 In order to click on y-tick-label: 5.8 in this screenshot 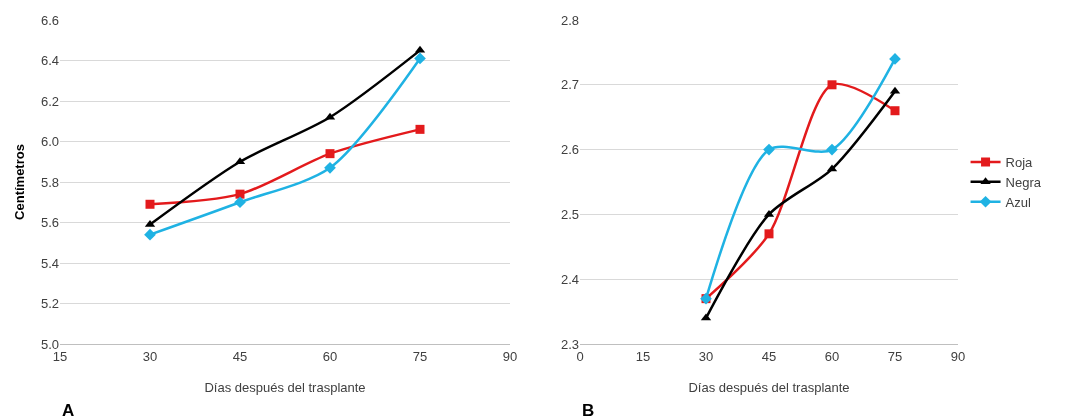, I will do `click(49, 182)`.